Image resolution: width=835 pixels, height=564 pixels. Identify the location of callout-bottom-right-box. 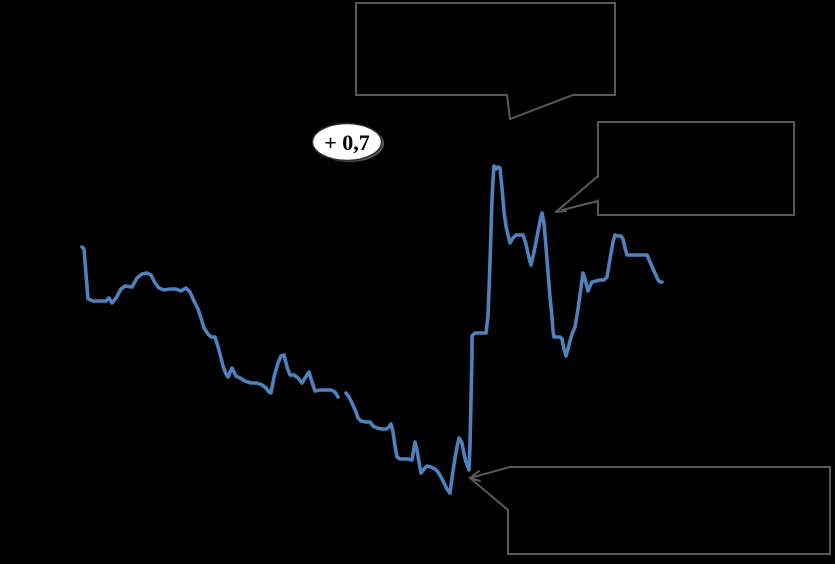
(649, 510).